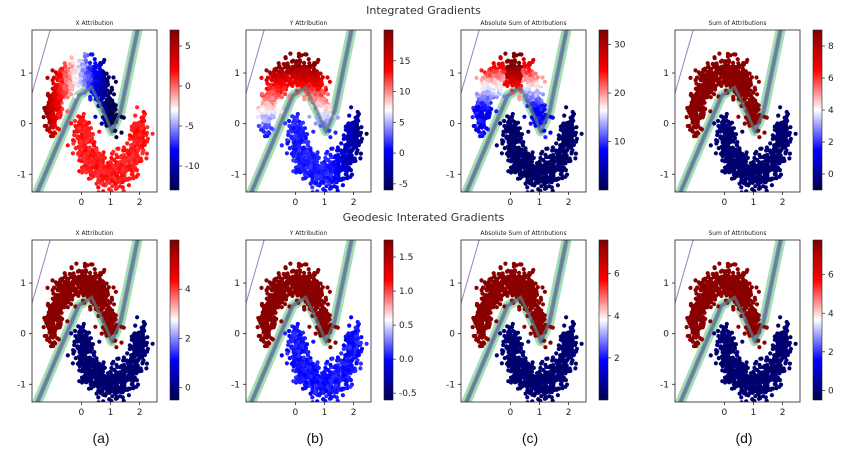 This screenshot has width=847, height=463. I want to click on colorbar-tick-label: 0, so click(188, 87).